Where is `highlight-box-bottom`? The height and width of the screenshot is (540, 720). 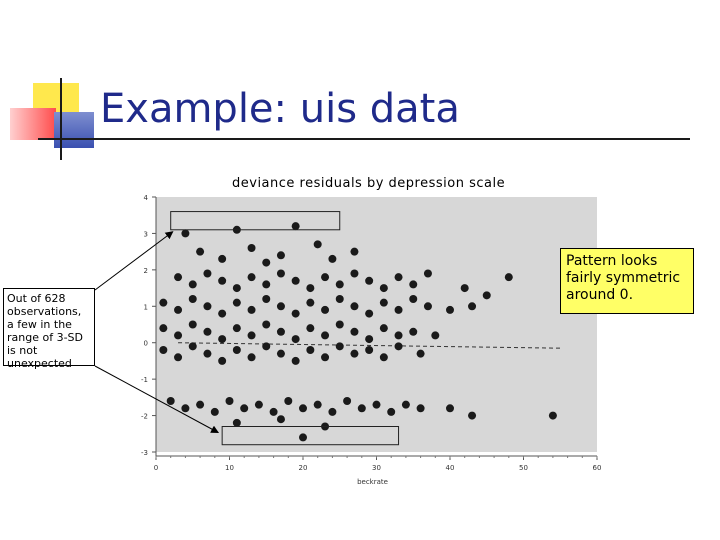 highlight-box-bottom is located at coordinates (310, 436).